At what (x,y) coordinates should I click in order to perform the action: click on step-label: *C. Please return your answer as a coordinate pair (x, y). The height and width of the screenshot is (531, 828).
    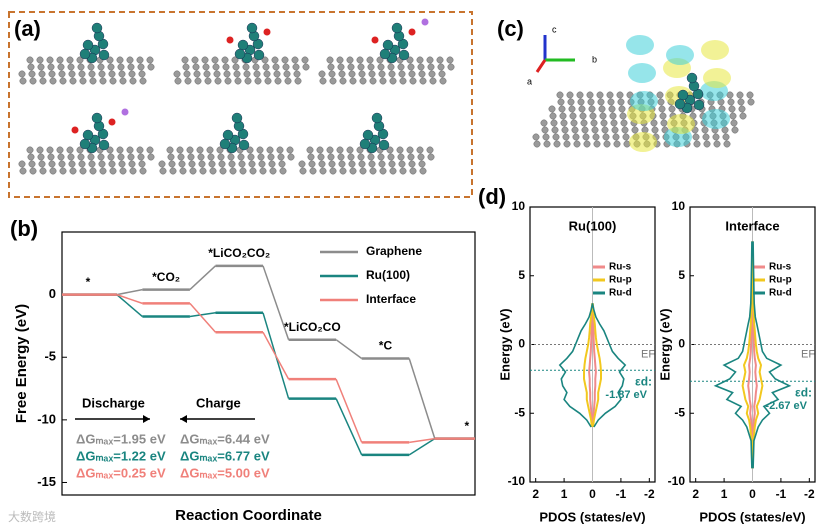
    Looking at the image, I should click on (386, 346).